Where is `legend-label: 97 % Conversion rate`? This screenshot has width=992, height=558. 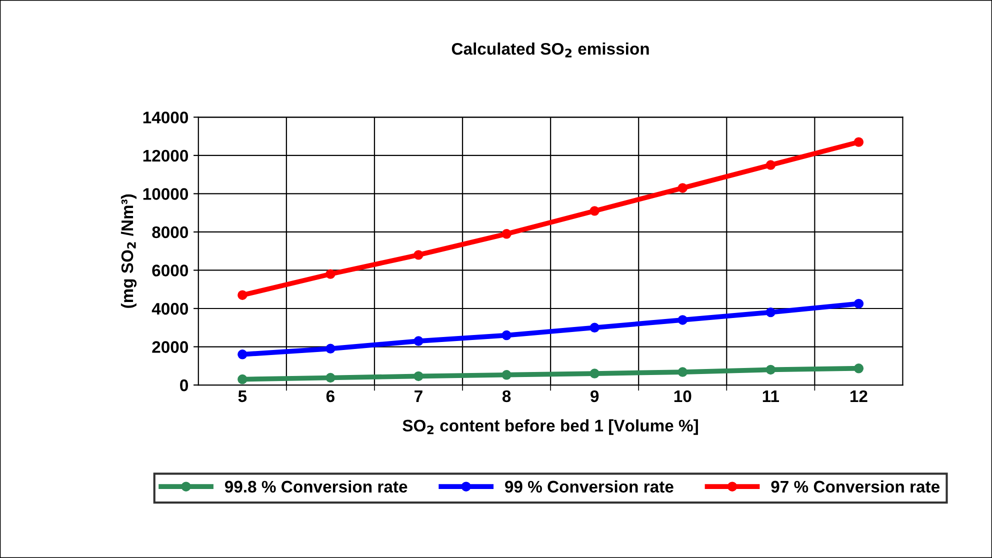 legend-label: 97 % Conversion rate is located at coordinates (855, 486).